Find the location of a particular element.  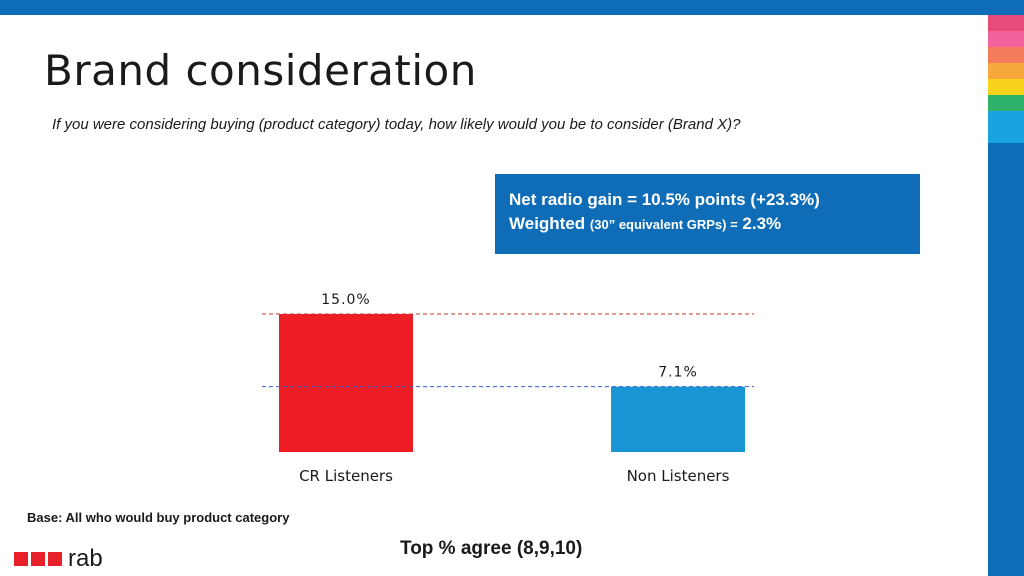

logo-text: rab is located at coordinates (85, 558).